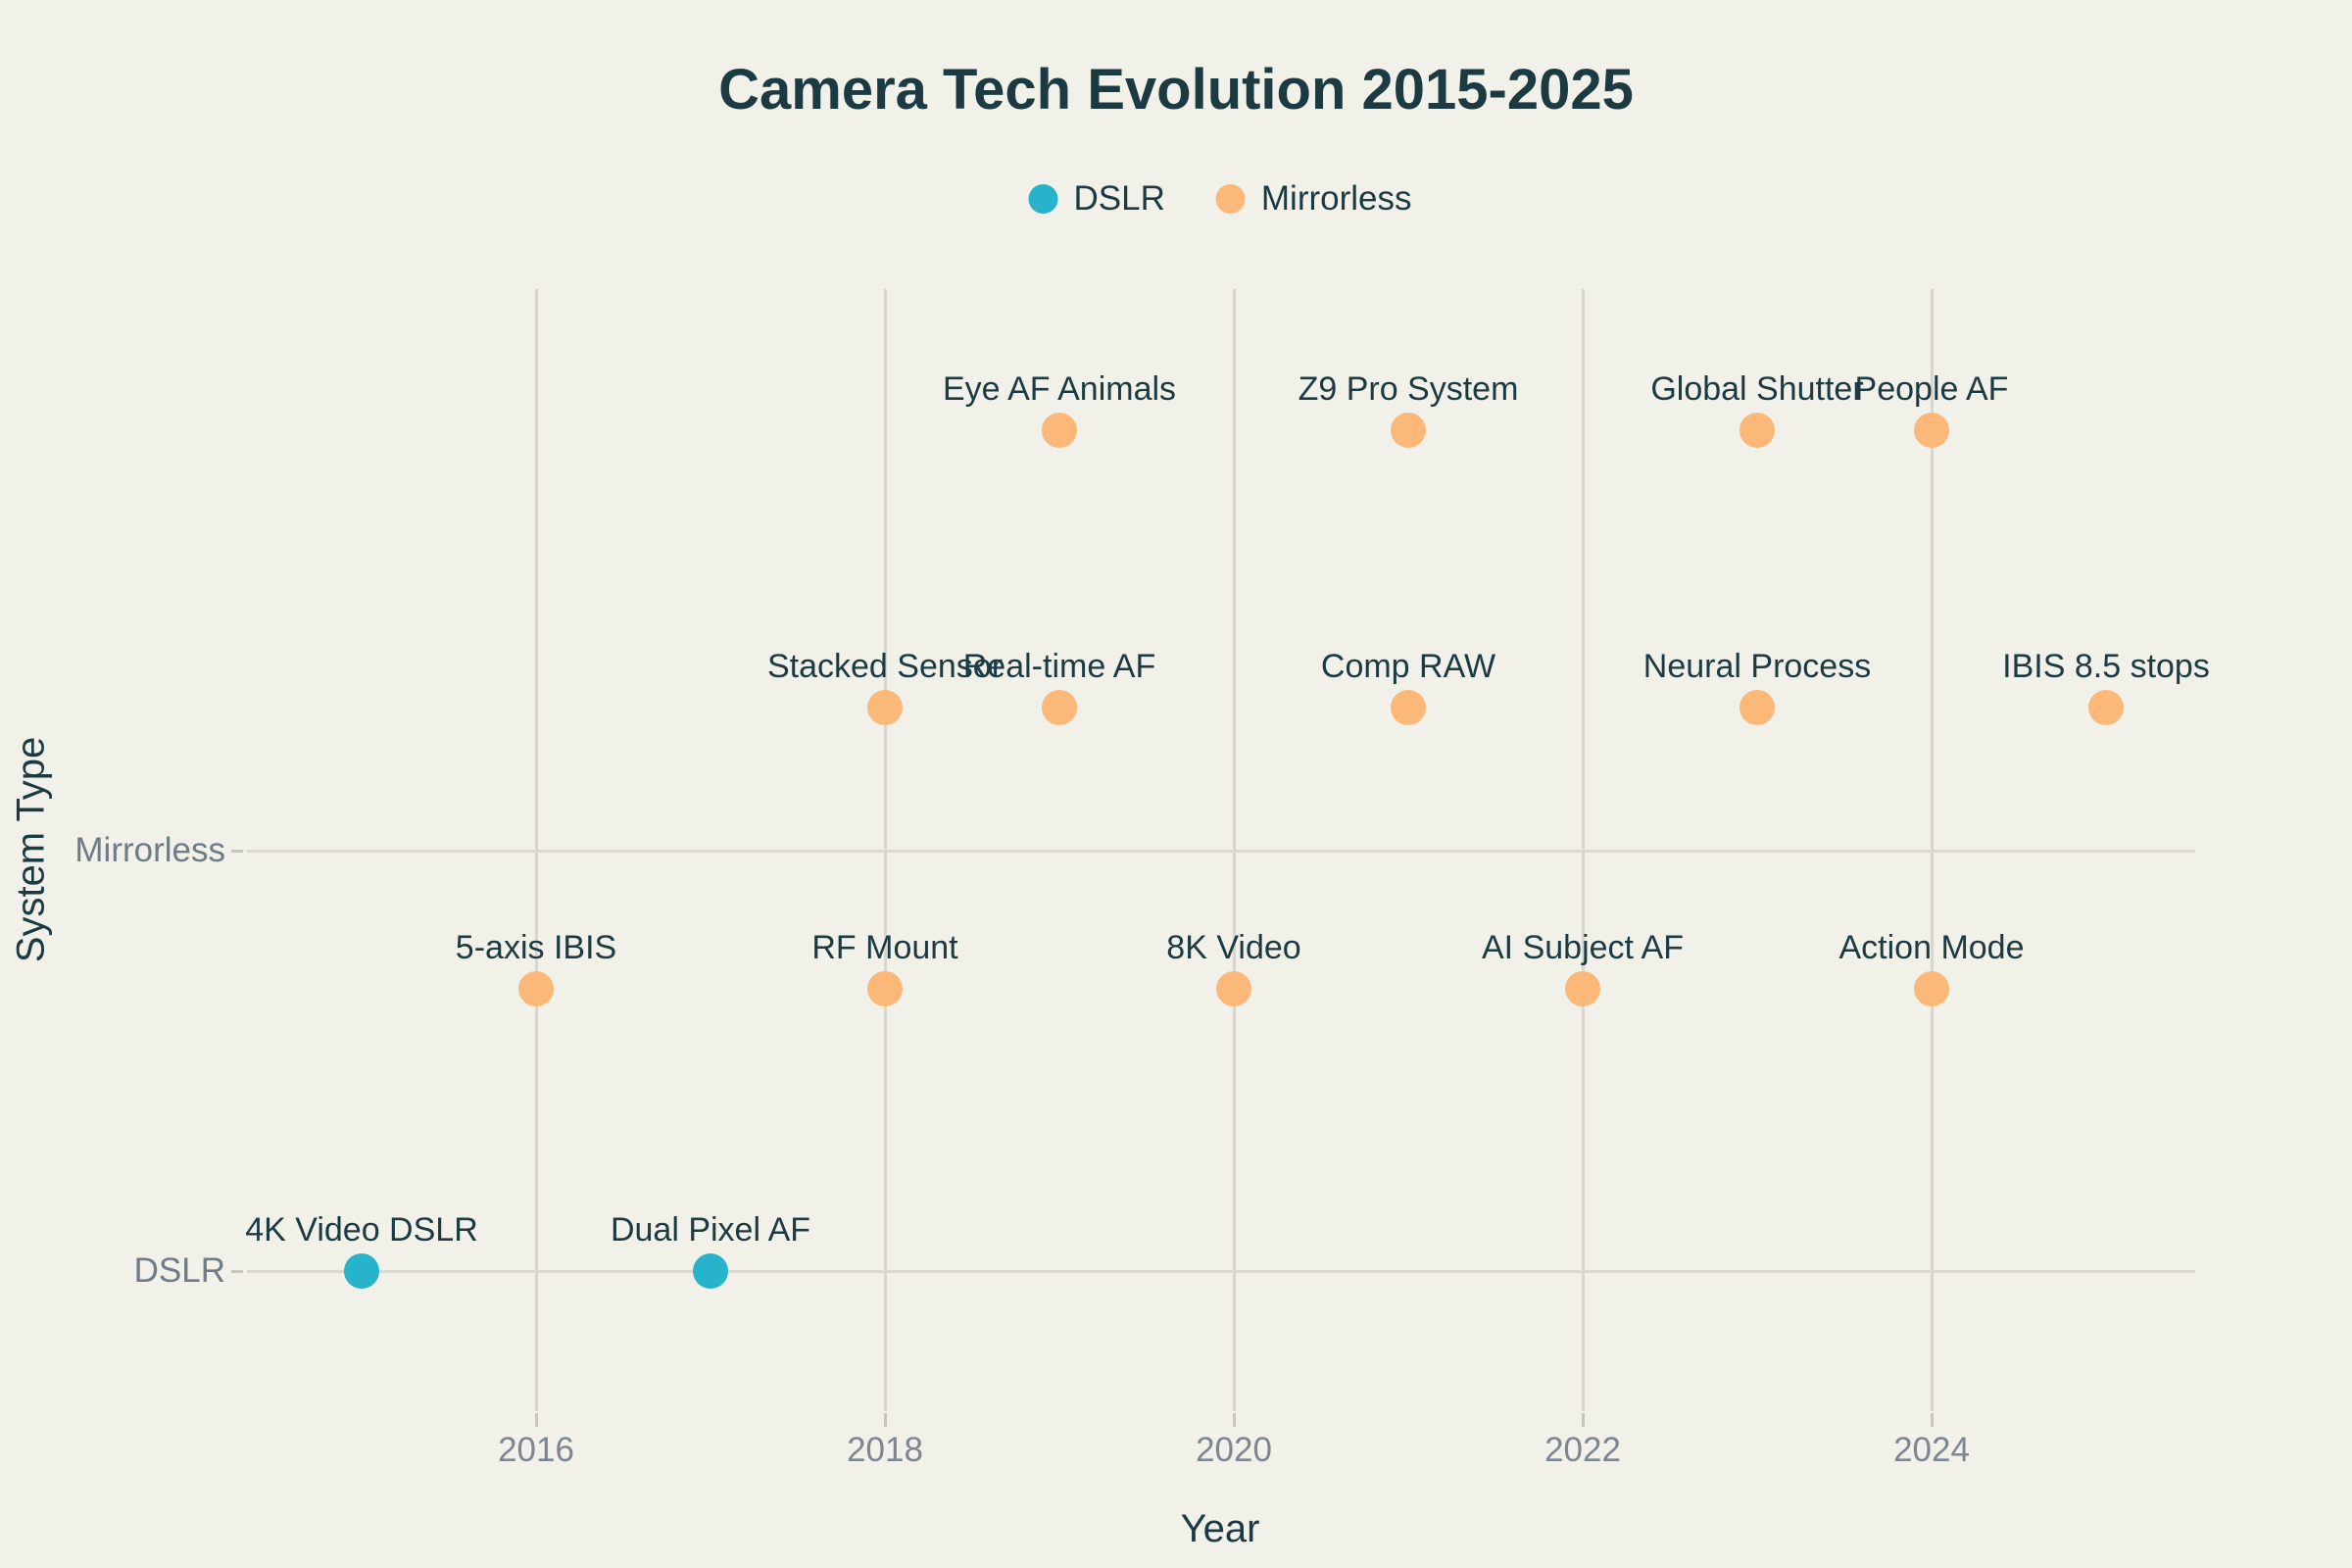 This screenshot has height=1568, width=2352. Describe the element at coordinates (1233, 947) in the screenshot. I see `data-point-label: 8K Video` at that location.